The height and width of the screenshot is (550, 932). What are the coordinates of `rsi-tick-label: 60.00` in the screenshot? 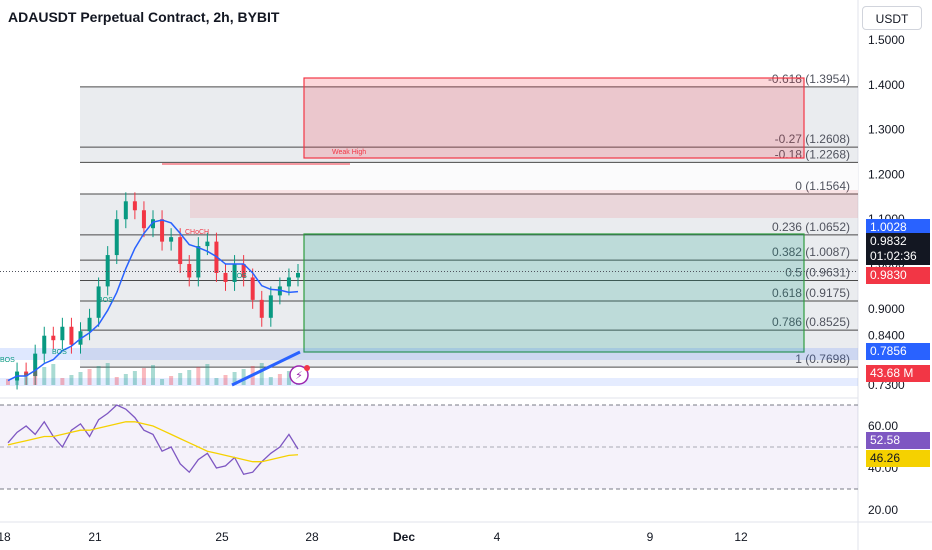 It's located at (883, 426).